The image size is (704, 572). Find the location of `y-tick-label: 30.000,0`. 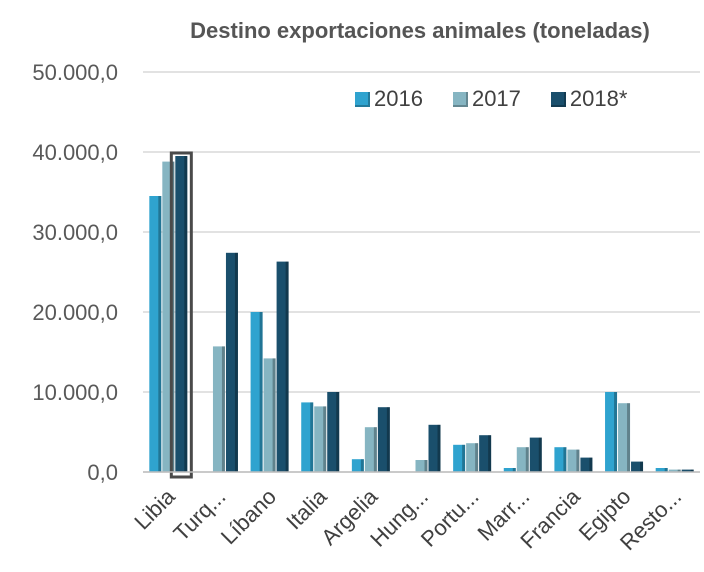

y-tick-label: 30.000,0 is located at coordinates (75, 232).